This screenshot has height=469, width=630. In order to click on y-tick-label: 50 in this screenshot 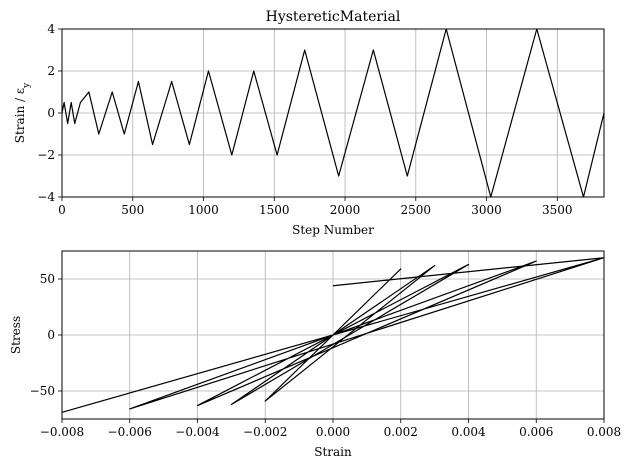, I will do `click(47, 279)`.